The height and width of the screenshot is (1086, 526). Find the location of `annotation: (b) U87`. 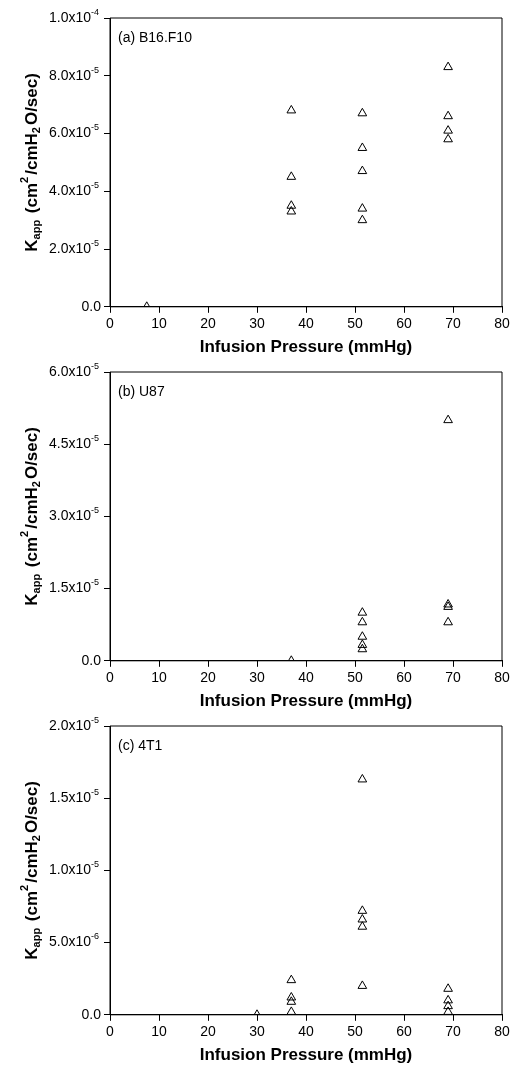

annotation: (b) U87 is located at coordinates (141, 390).